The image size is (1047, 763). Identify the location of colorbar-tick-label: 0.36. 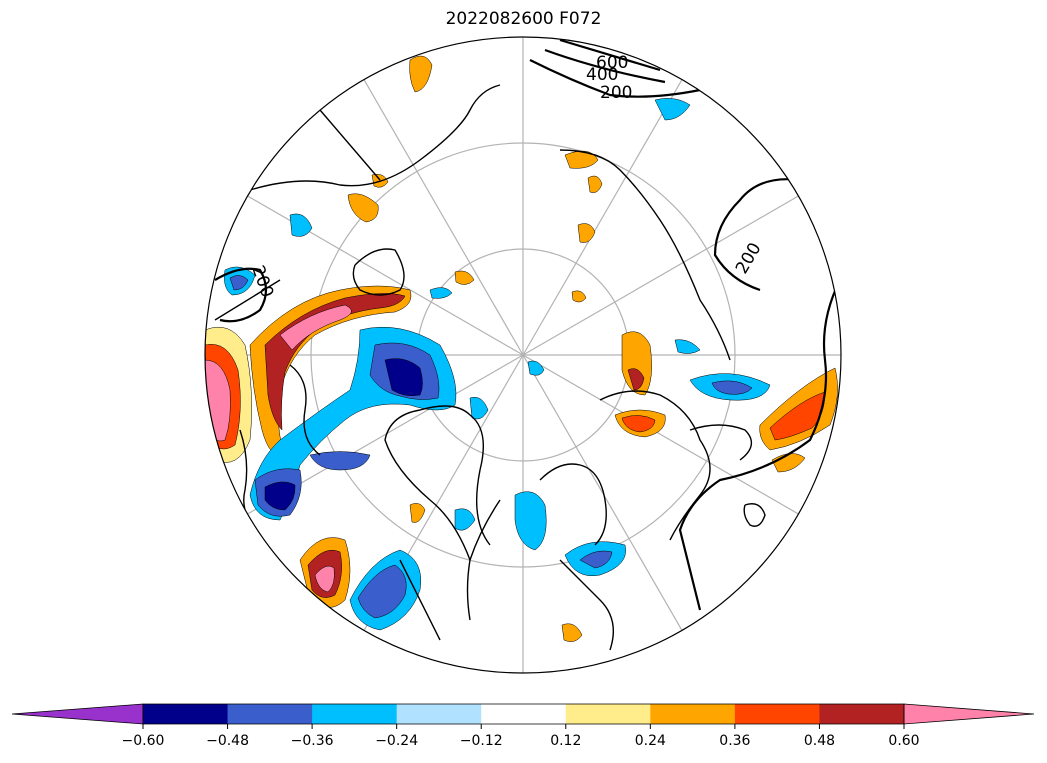
(734, 741).